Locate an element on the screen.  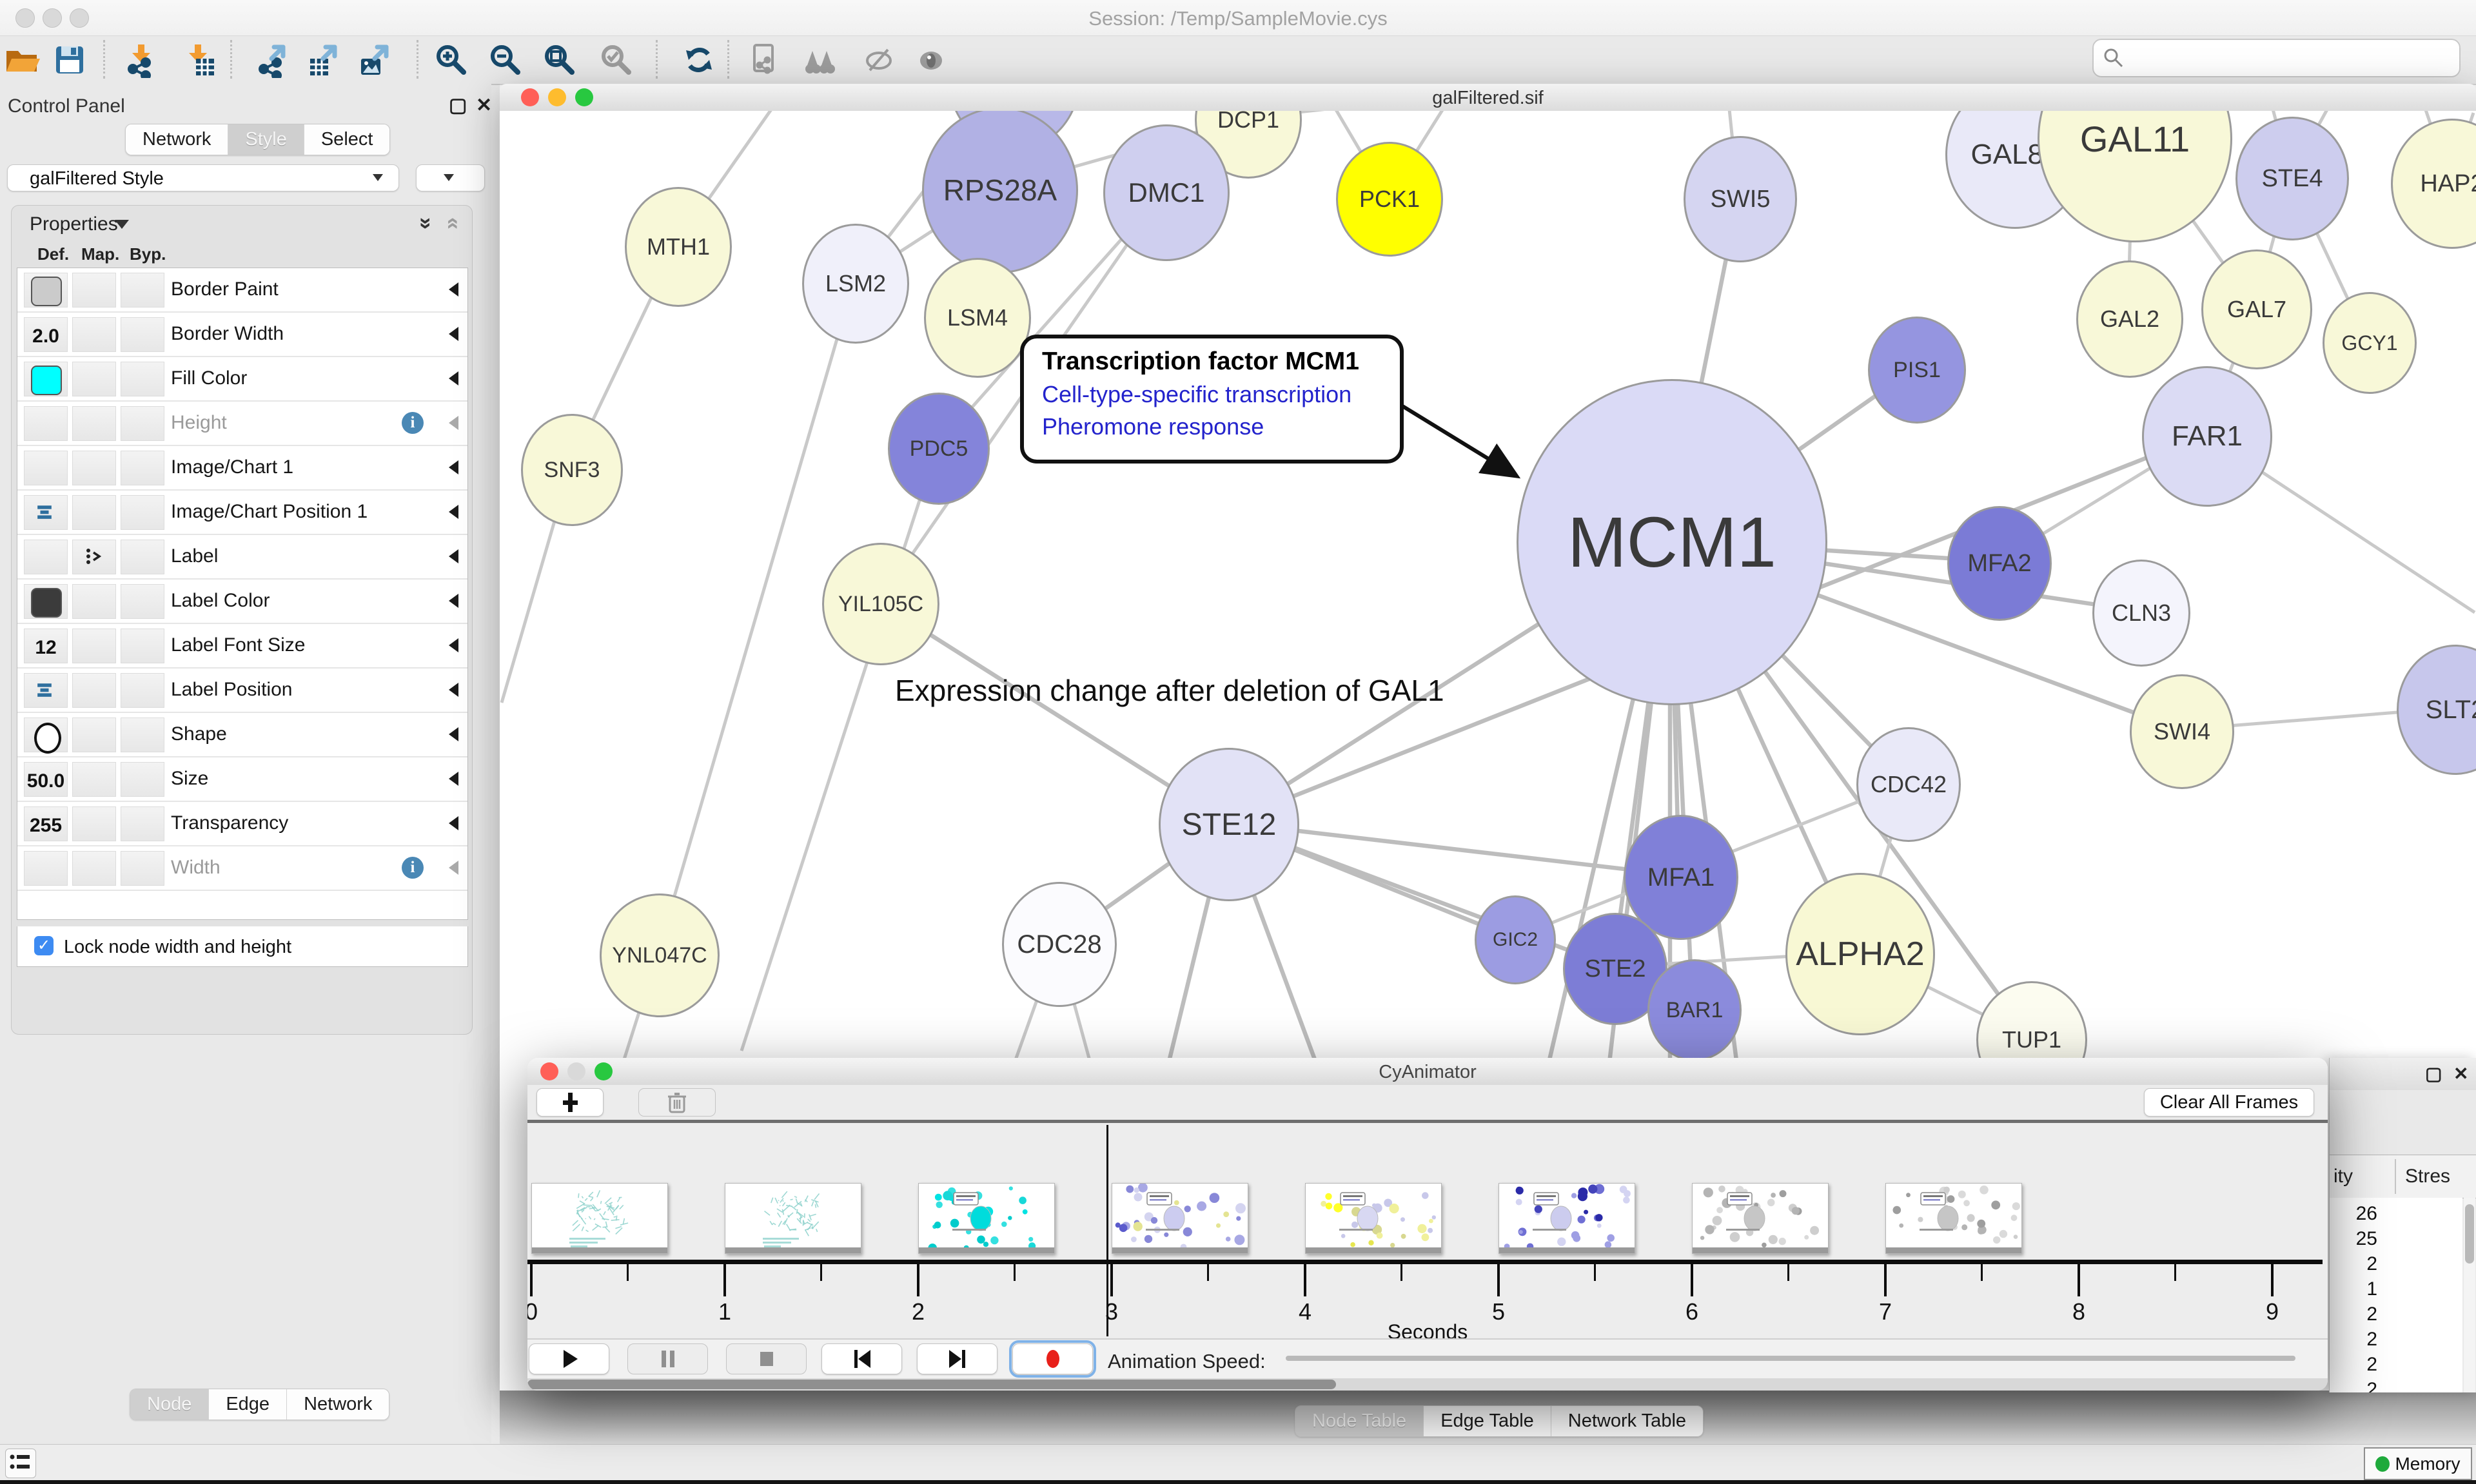
cyanimator-titlebar: CyAnimator is located at coordinates (1427, 1072).